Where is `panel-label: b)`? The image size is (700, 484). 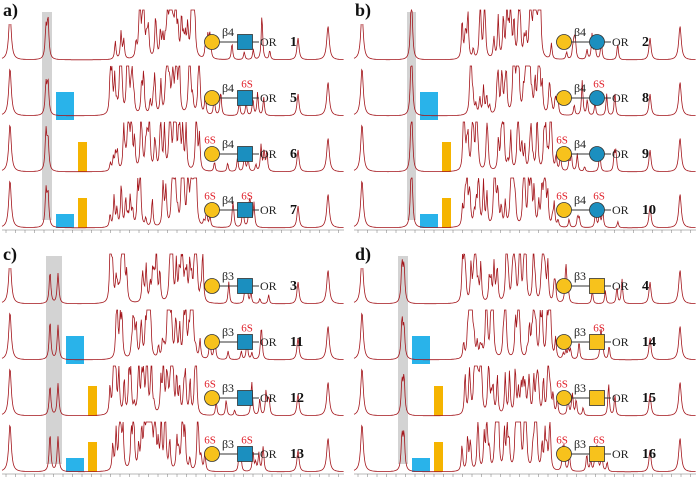 panel-label: b) is located at coordinates (363, 10).